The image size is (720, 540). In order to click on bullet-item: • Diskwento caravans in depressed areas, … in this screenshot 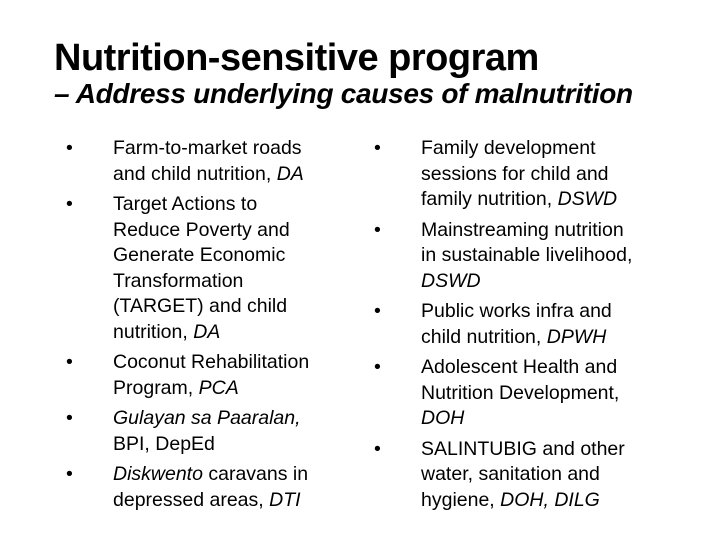, I will do `click(211, 487)`.